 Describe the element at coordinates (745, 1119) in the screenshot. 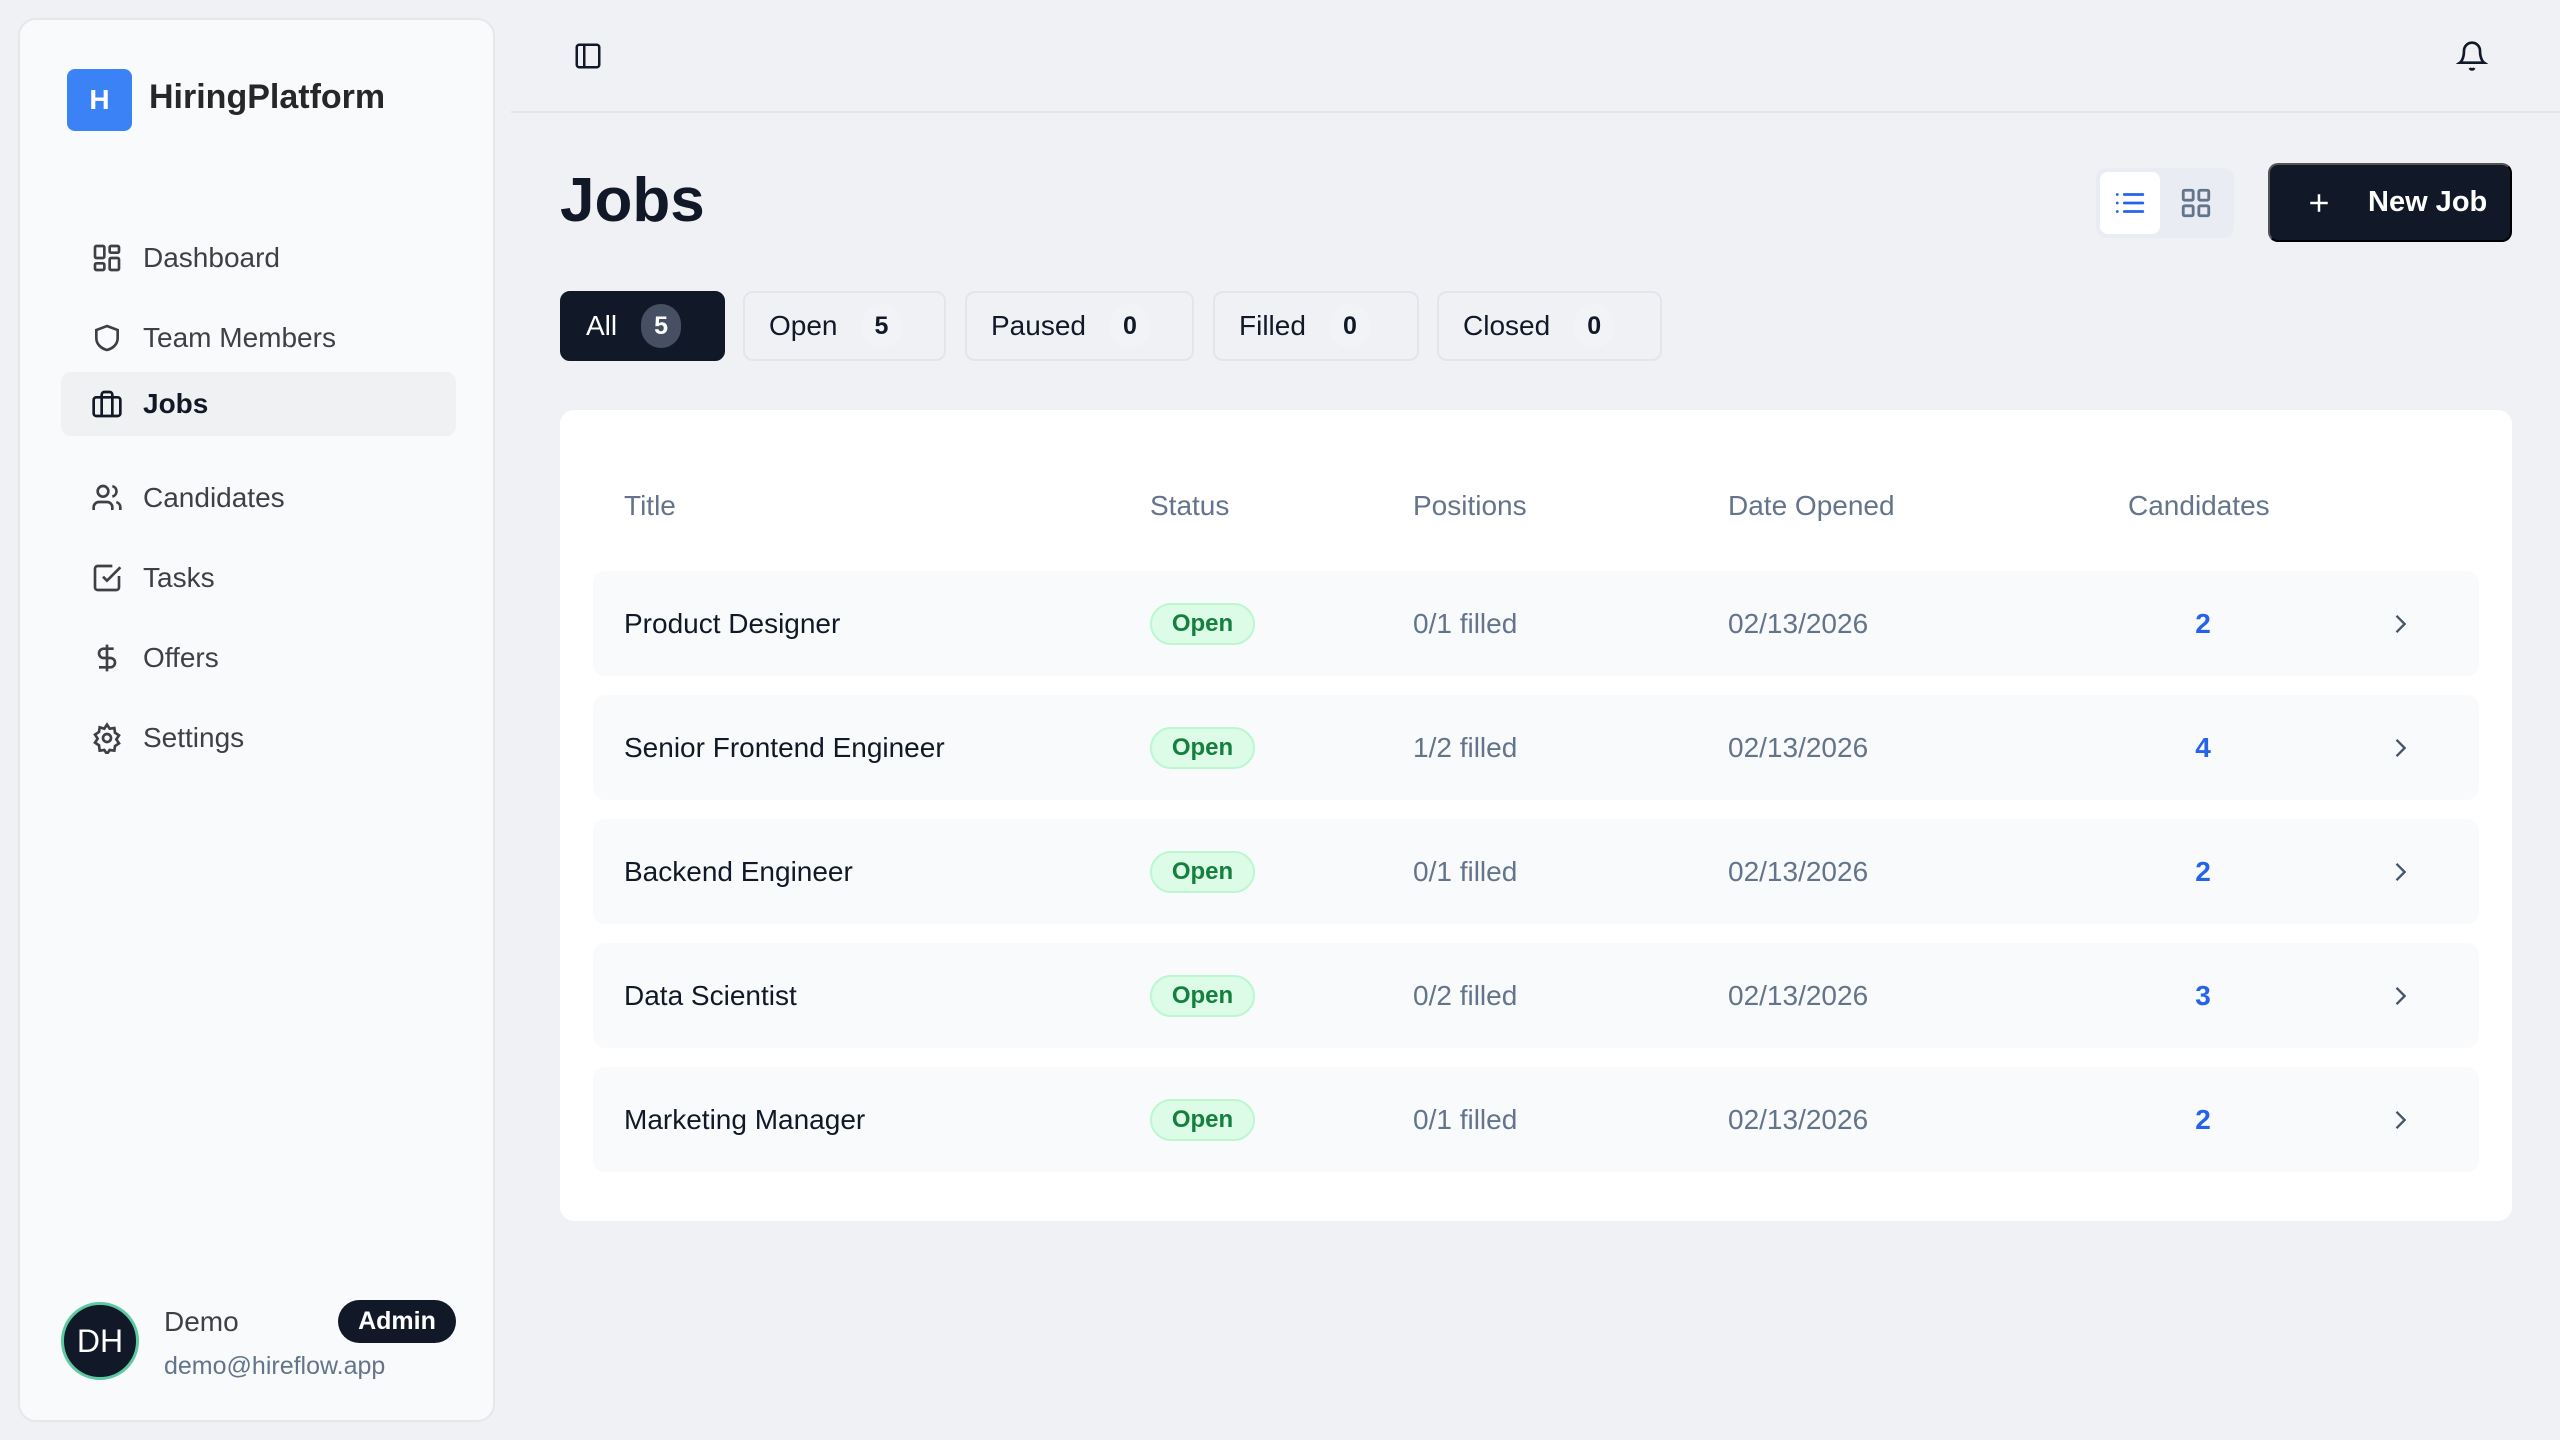

I see `job-title: Marketing Manager` at that location.